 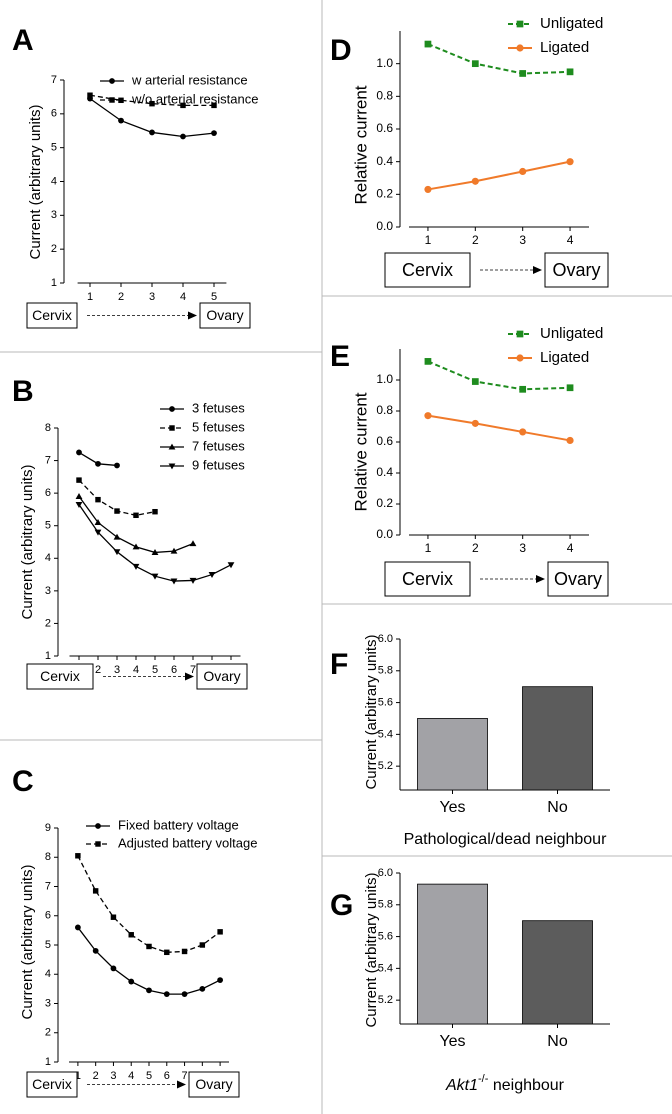 What do you see at coordinates (27, 941) in the screenshot?
I see `y-axis-label: Current (arbitrary units)` at bounding box center [27, 941].